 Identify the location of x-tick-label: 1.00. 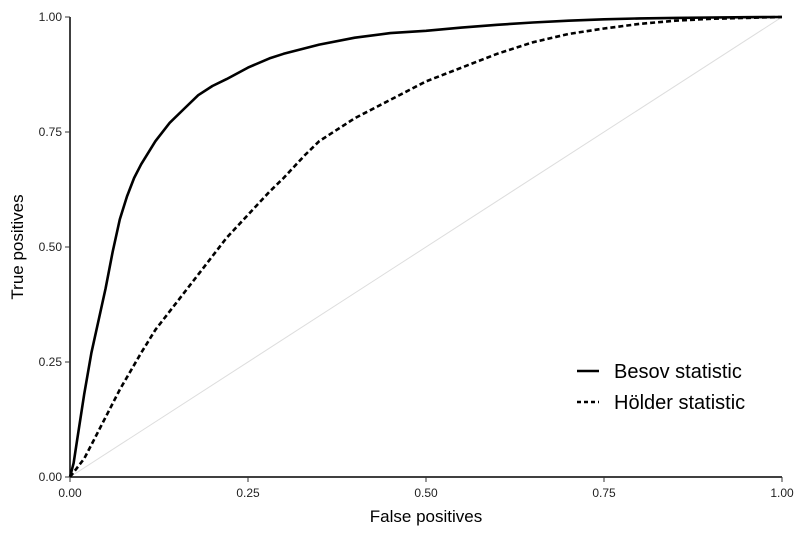
(782, 493).